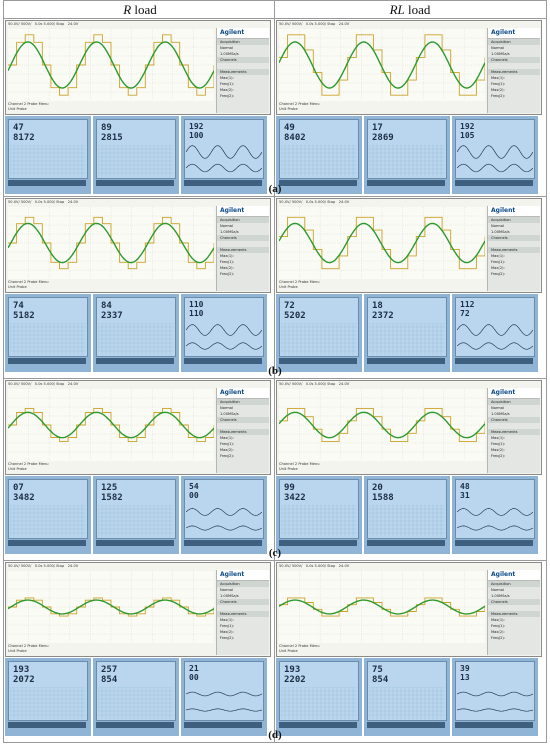 The image size is (550, 746). I want to click on power-meter-2: 257 854, so click(136, 697).